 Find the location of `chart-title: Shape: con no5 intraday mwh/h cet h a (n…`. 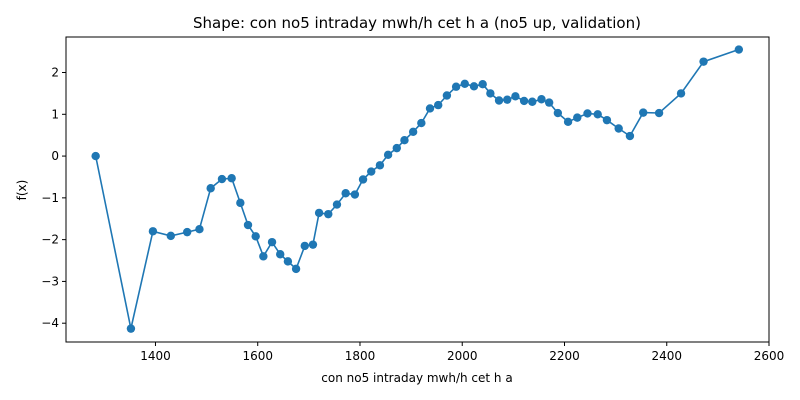

chart-title: Shape: con no5 intraday mwh/h cet h a (n… is located at coordinates (417, 23).